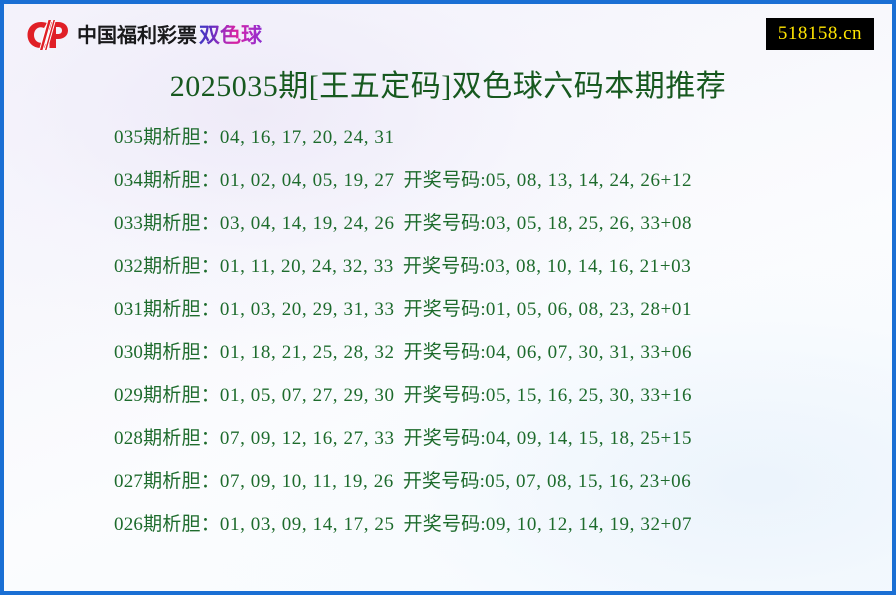 This screenshot has width=896, height=595. Describe the element at coordinates (167, 223) in the screenshot. I see `row-period-label: 033期析胆：` at that location.